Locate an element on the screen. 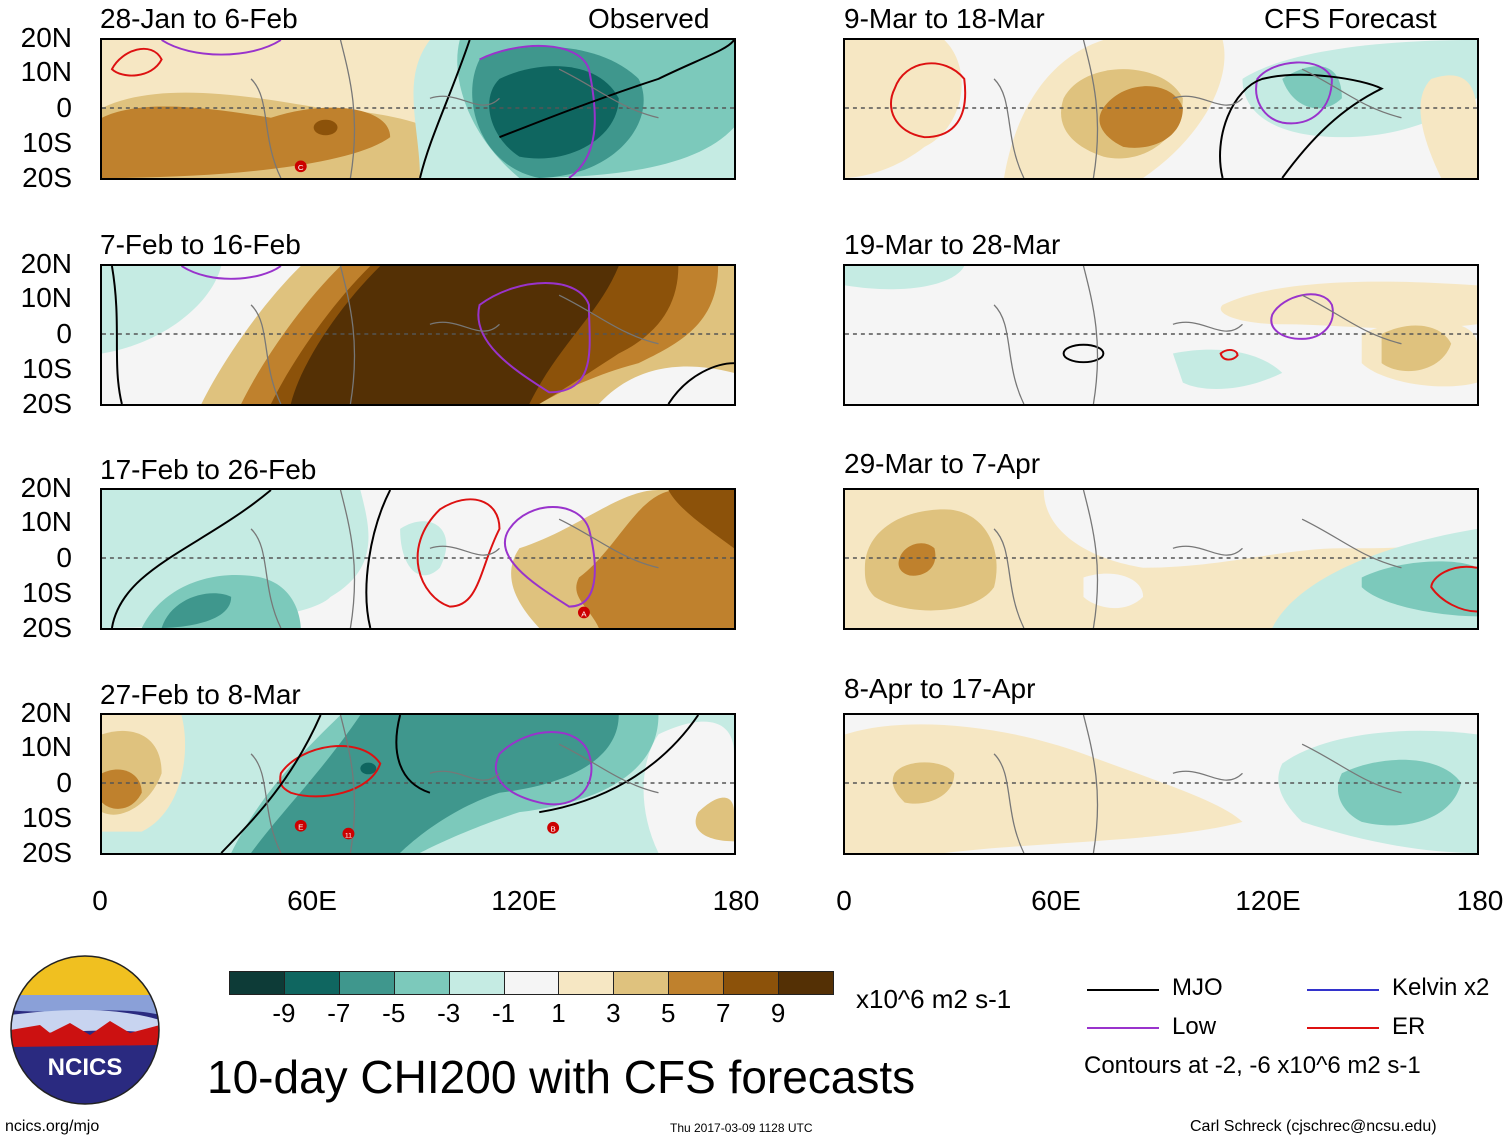  lat-label-row3-10n: 10N is located at coordinates (46, 521).